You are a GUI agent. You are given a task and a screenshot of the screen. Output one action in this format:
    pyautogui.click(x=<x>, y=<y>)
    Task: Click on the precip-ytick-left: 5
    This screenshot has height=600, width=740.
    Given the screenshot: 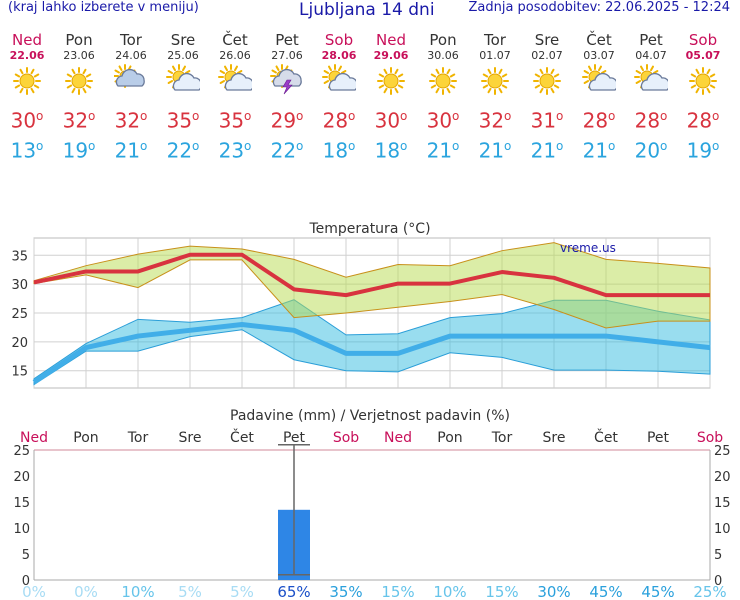 What is the action you would take?
    pyautogui.click(x=26, y=555)
    